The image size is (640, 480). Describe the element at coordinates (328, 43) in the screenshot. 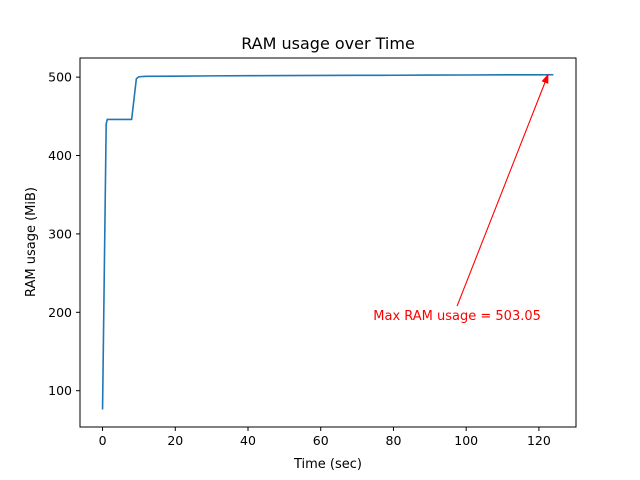

I see `chart-title: RAM usage over Time` at that location.